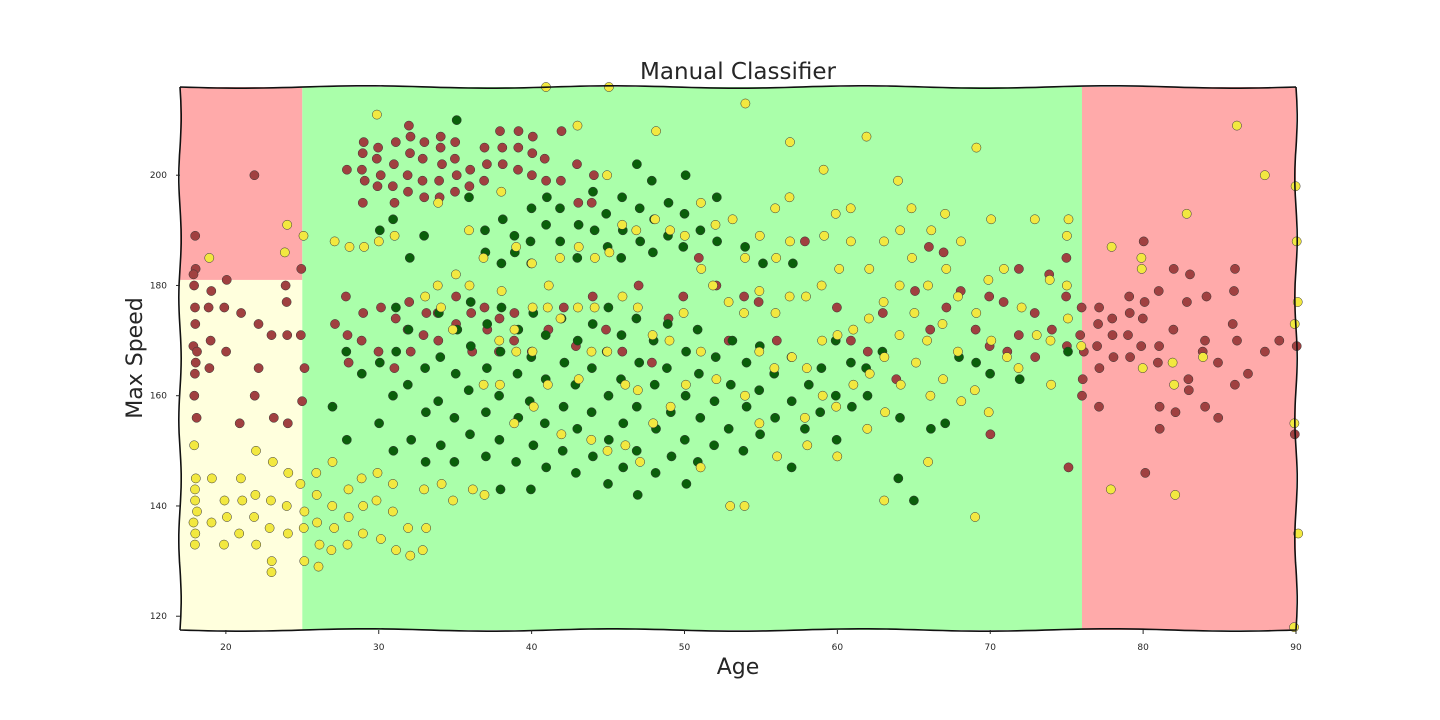 The width and height of the screenshot is (1440, 720). What do you see at coordinates (158, 176) in the screenshot?
I see `y-tick-label: 200` at bounding box center [158, 176].